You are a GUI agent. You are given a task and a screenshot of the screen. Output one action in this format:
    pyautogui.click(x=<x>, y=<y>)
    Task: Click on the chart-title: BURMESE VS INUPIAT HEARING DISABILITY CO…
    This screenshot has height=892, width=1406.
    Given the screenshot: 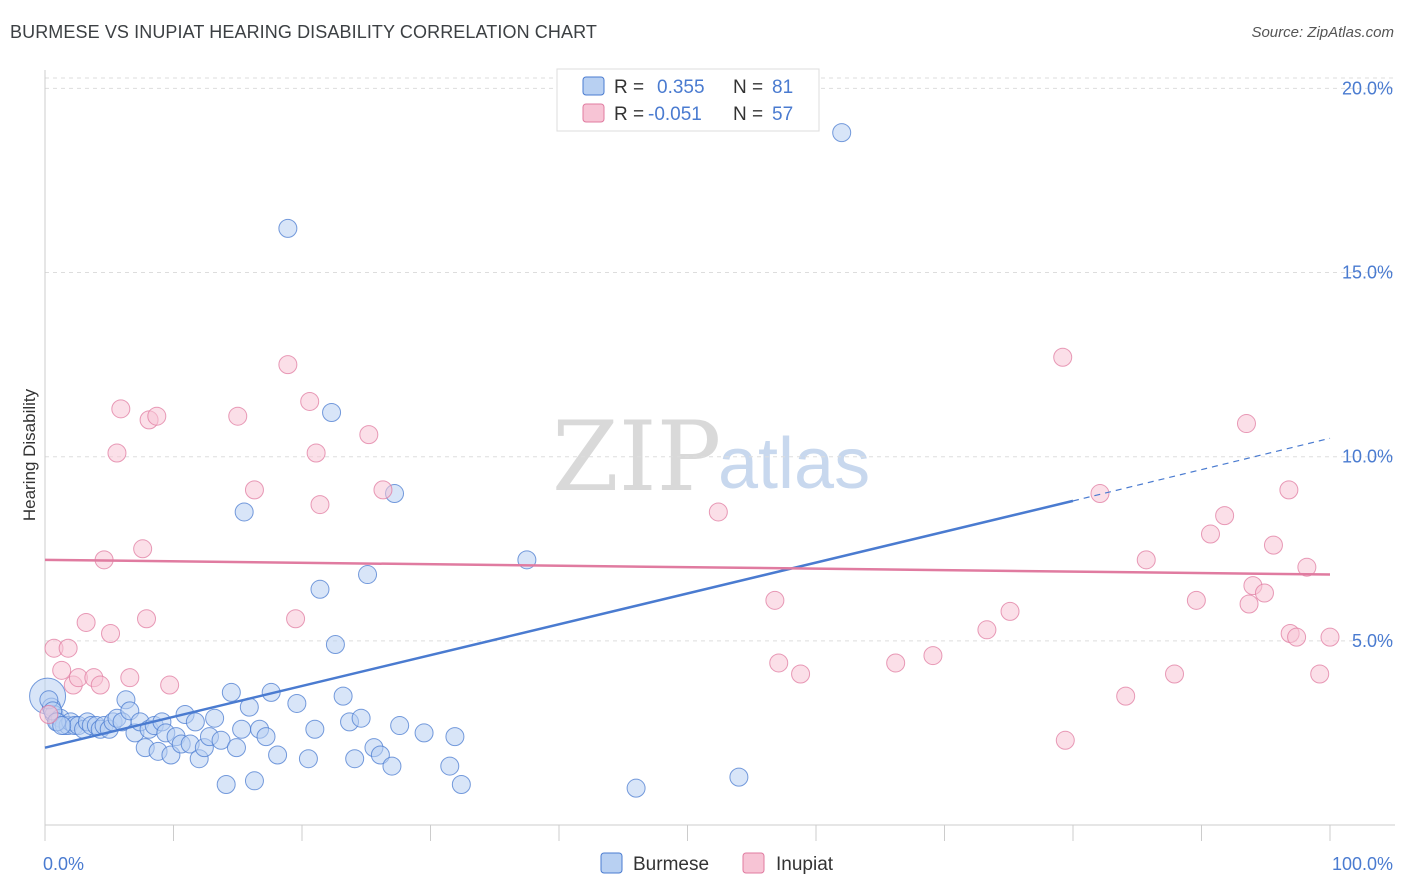 What is the action you would take?
    pyautogui.click(x=303, y=32)
    